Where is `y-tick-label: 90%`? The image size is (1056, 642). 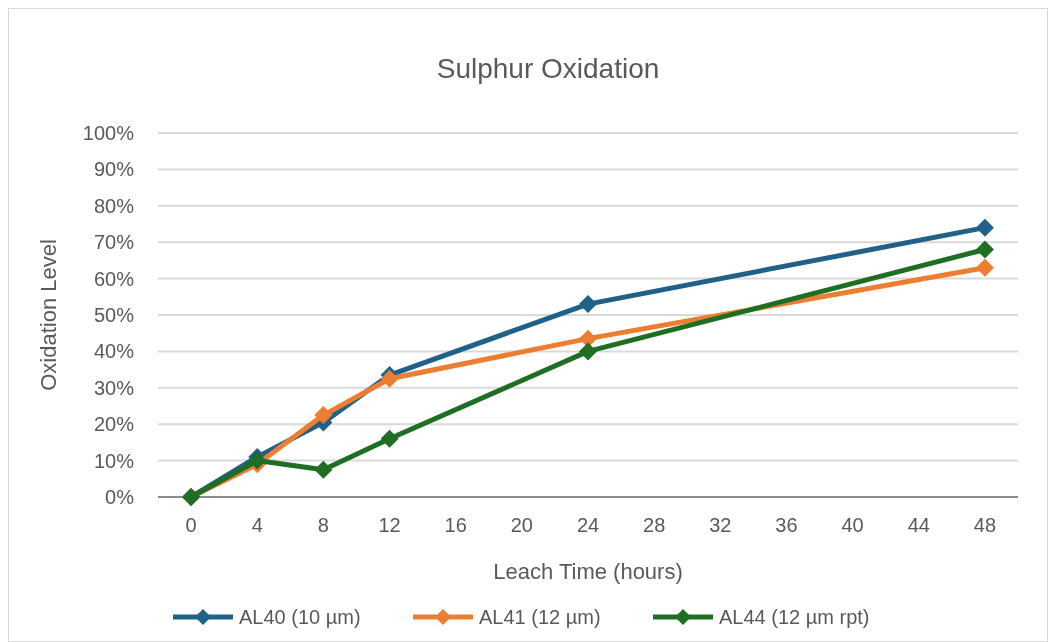 y-tick-label: 90% is located at coordinates (114, 169).